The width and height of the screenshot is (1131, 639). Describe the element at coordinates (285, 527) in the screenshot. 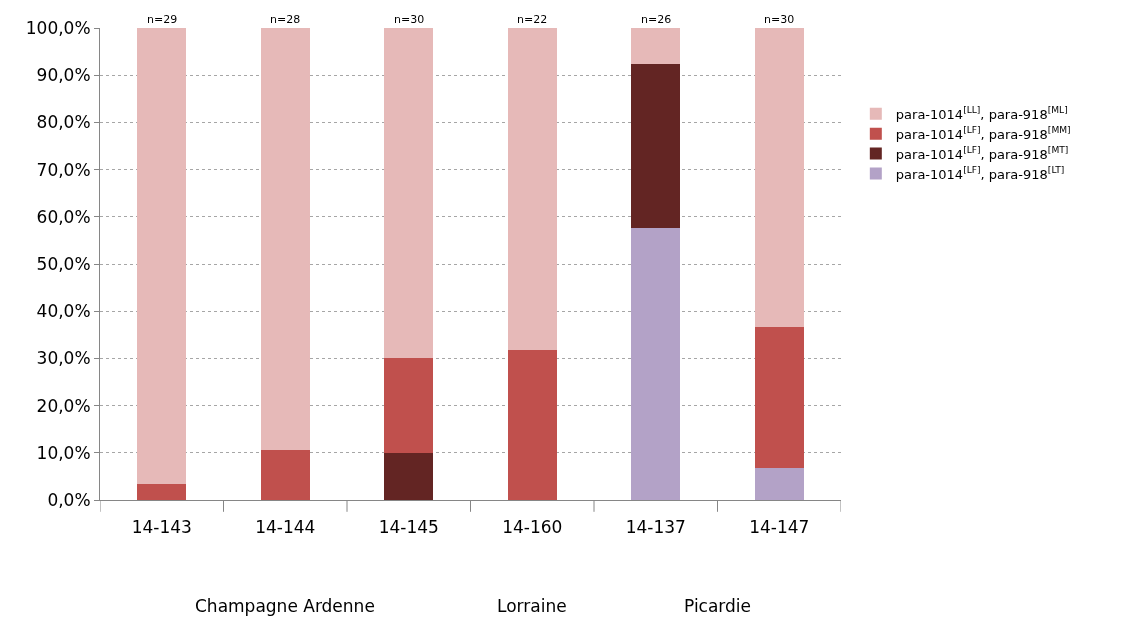

I see `x-tick-label: 14-144` at that location.